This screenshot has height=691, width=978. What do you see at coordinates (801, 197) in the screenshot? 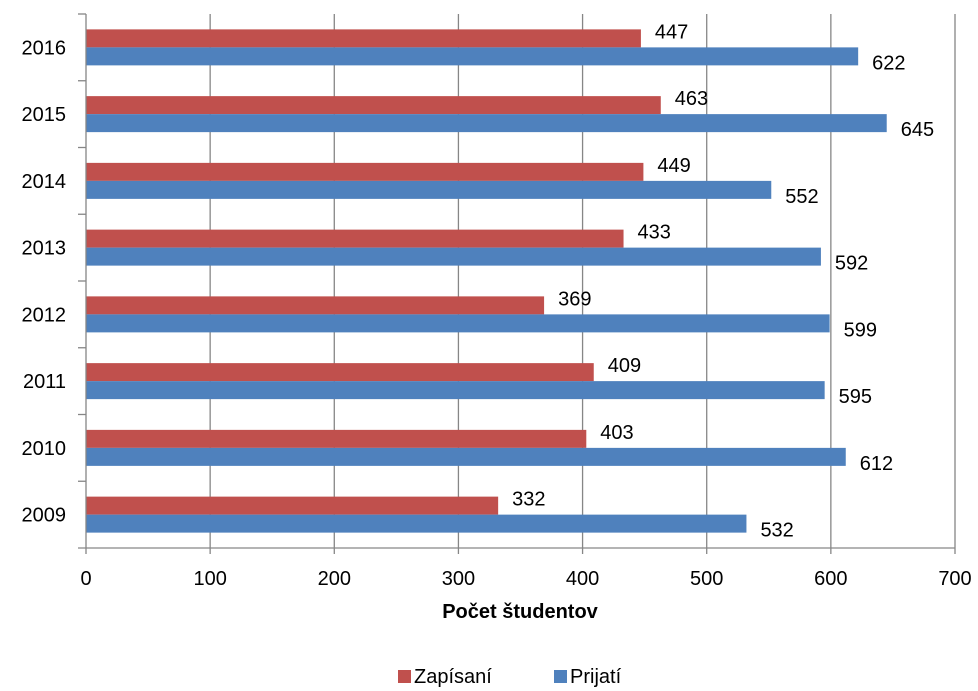
I see `data-label: 552` at bounding box center [801, 197].